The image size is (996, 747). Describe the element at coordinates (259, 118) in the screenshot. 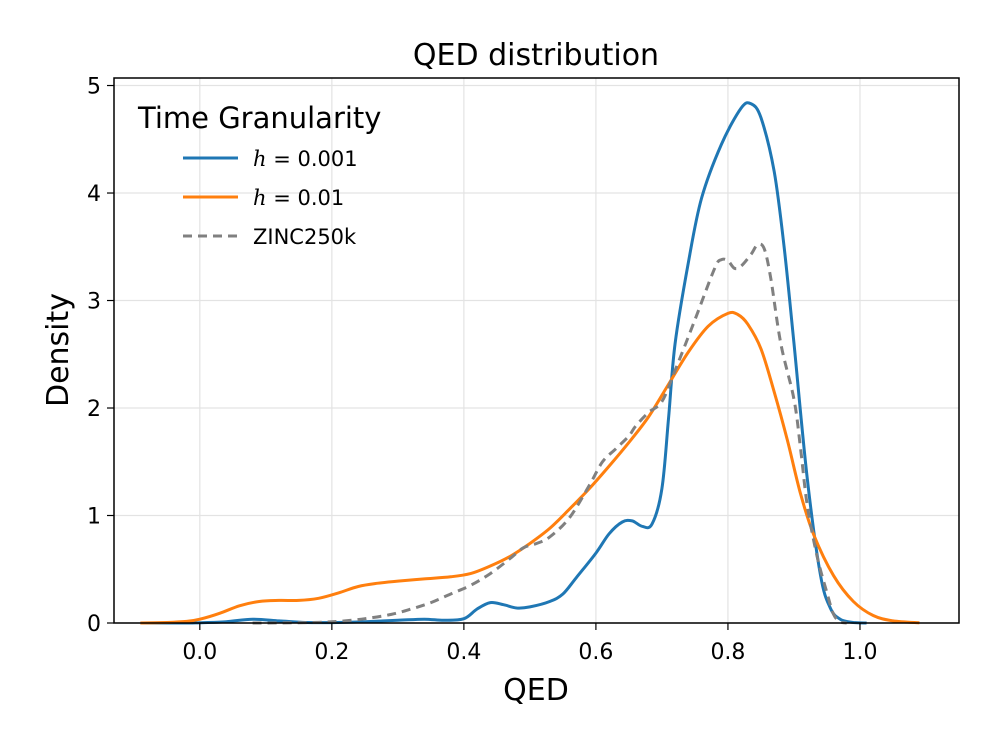

I see `legend-title: Time Granularity` at that location.